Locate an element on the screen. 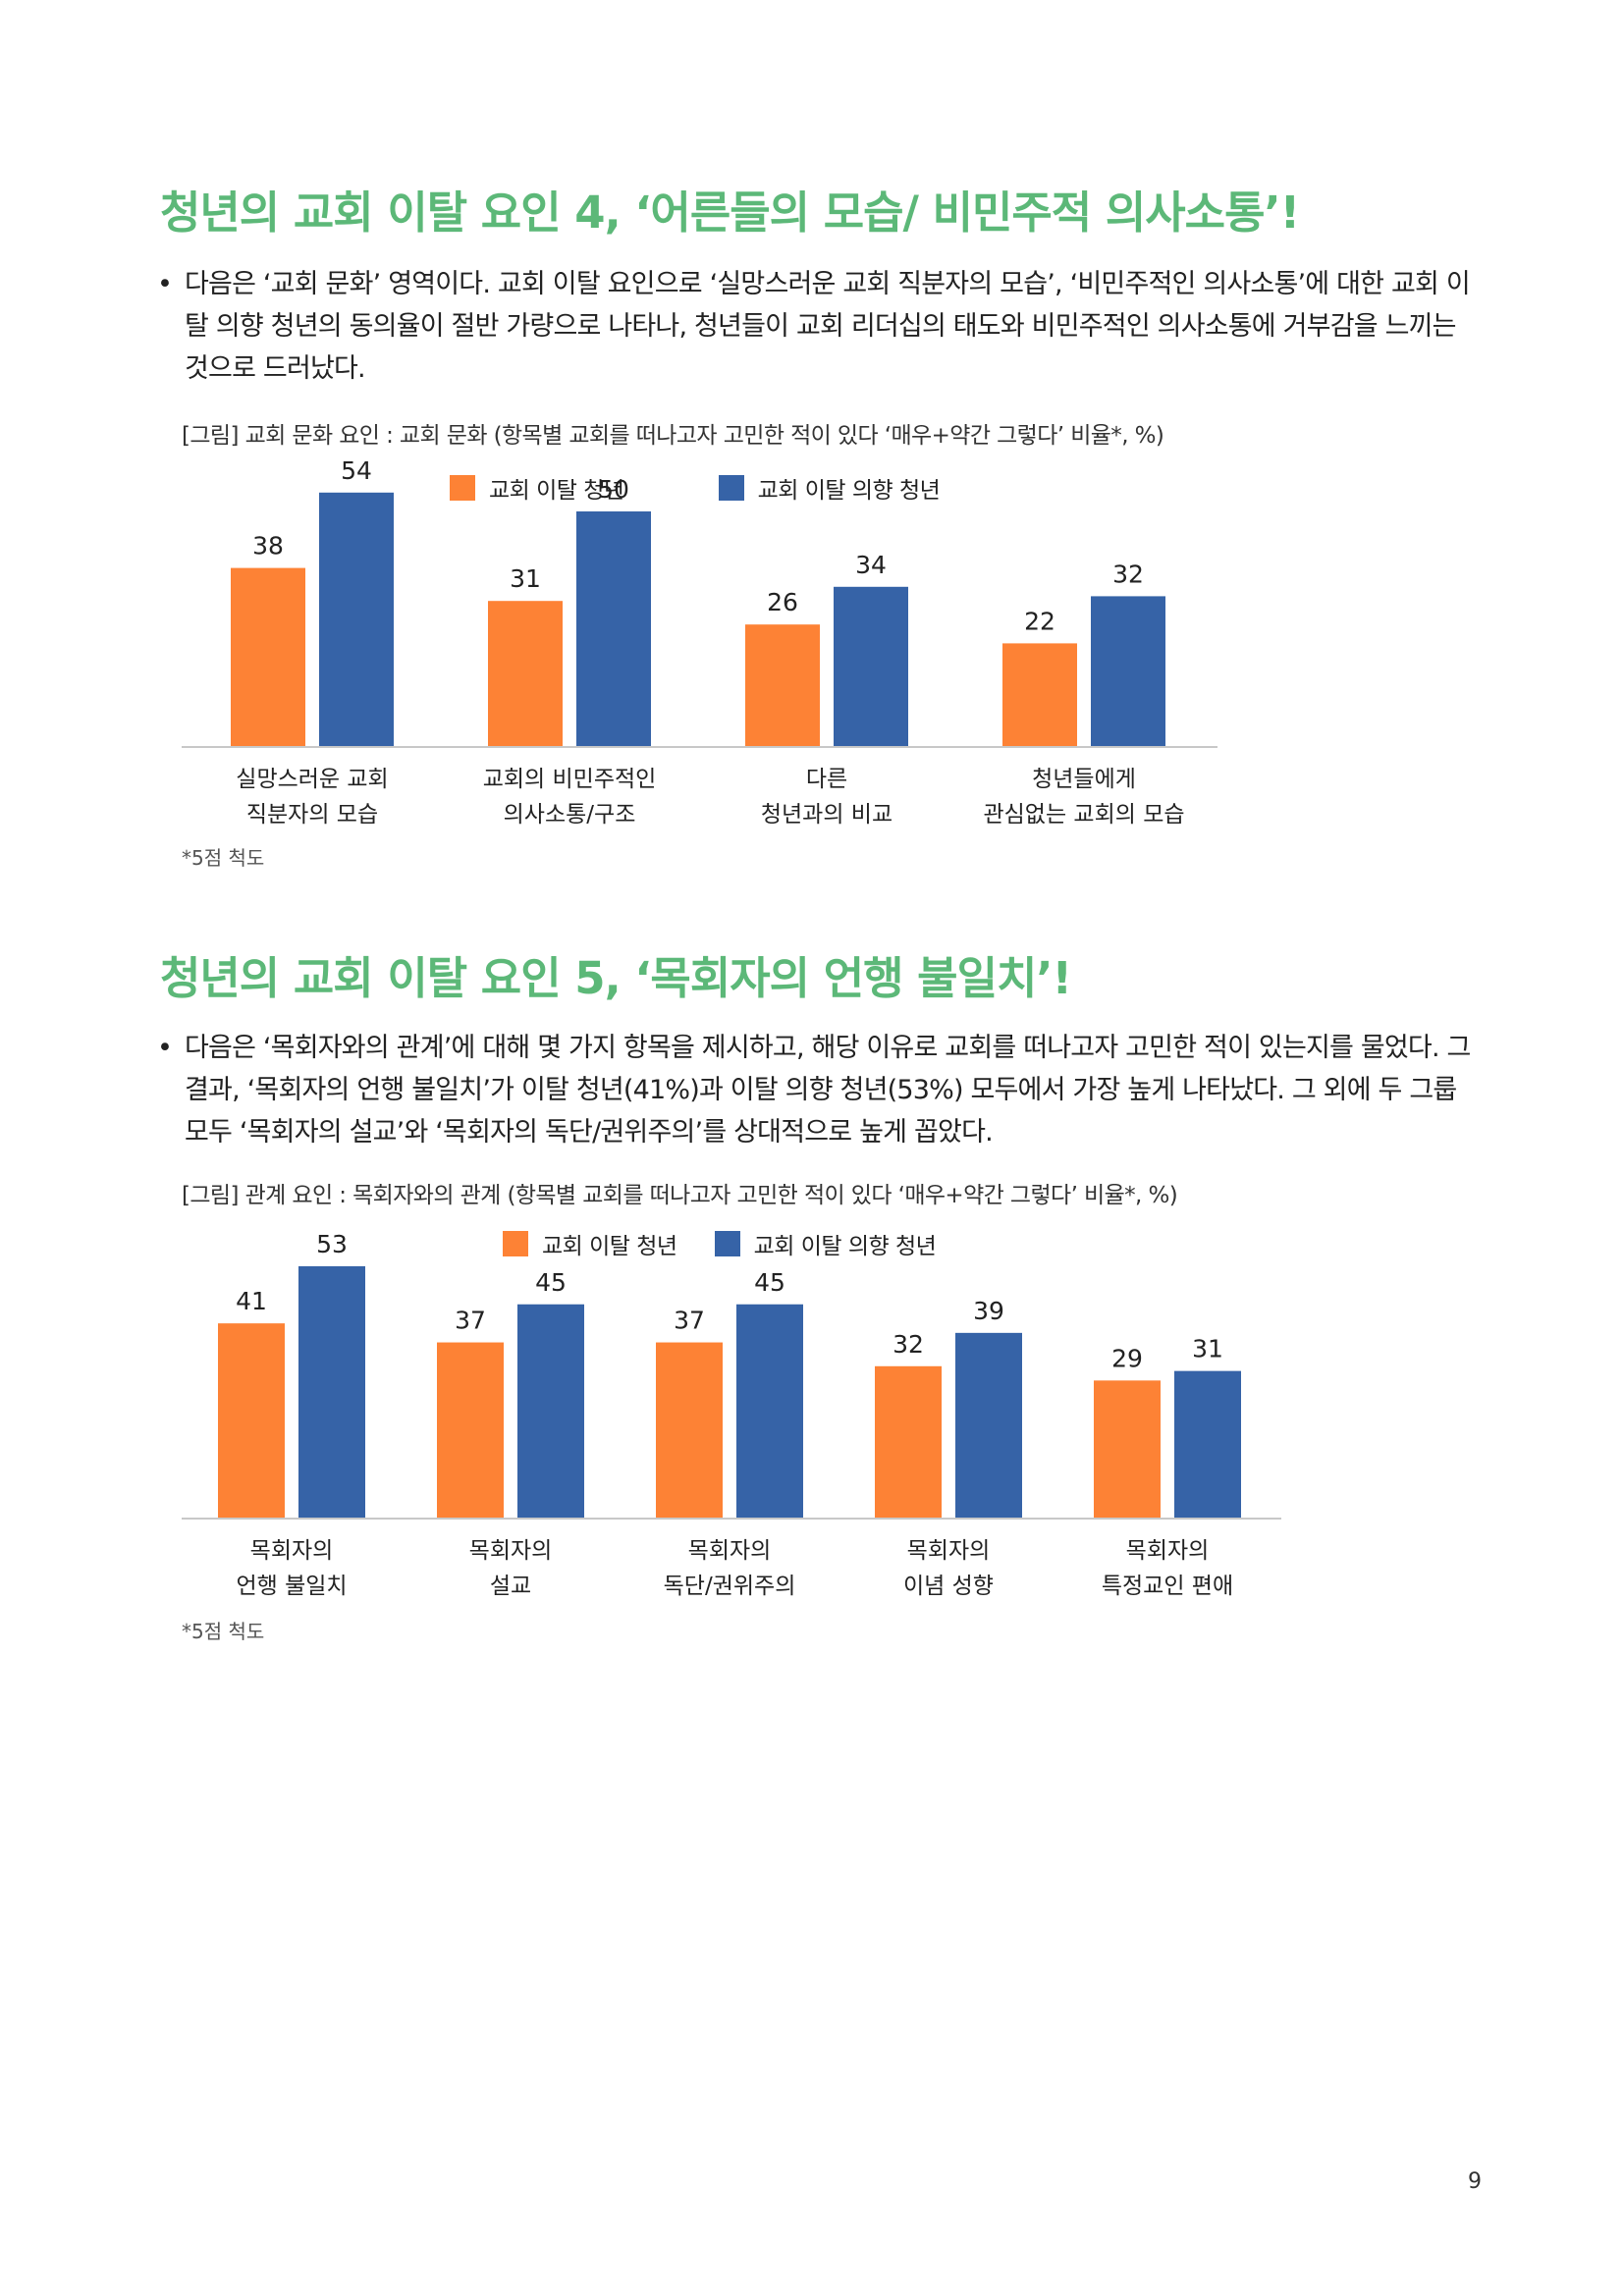  data-label: 29 is located at coordinates (1127, 1358).